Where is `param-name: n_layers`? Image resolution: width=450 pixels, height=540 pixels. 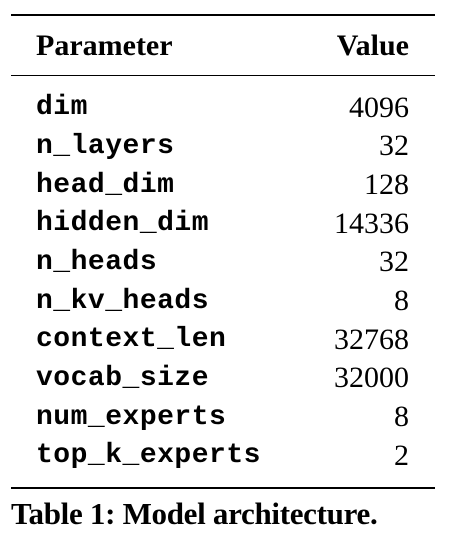
param-name: n_layers is located at coordinates (105, 146).